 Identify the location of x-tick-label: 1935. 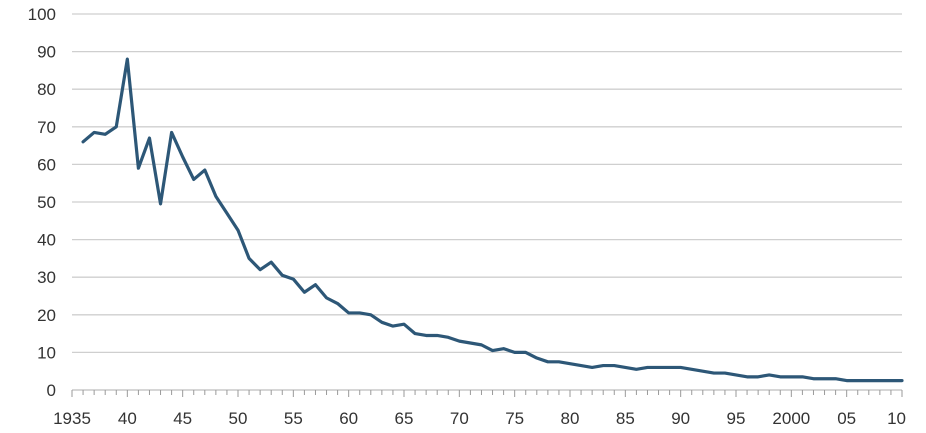
(72, 418).